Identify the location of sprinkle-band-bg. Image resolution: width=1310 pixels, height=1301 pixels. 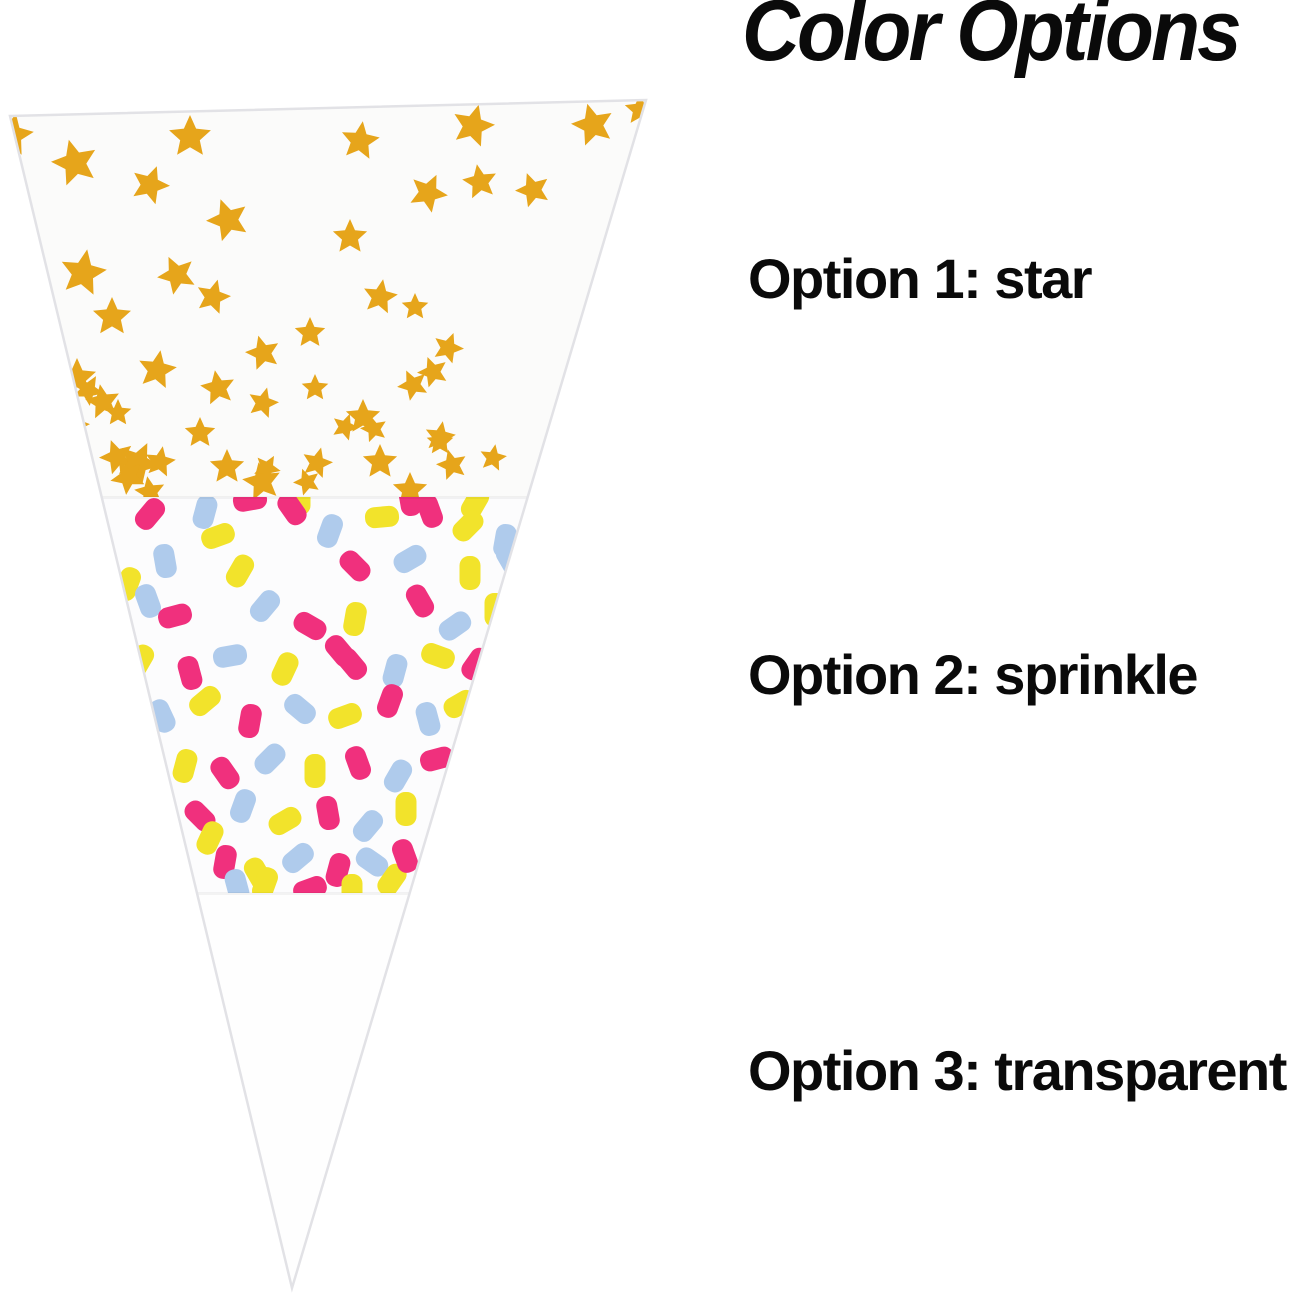
(328, 695).